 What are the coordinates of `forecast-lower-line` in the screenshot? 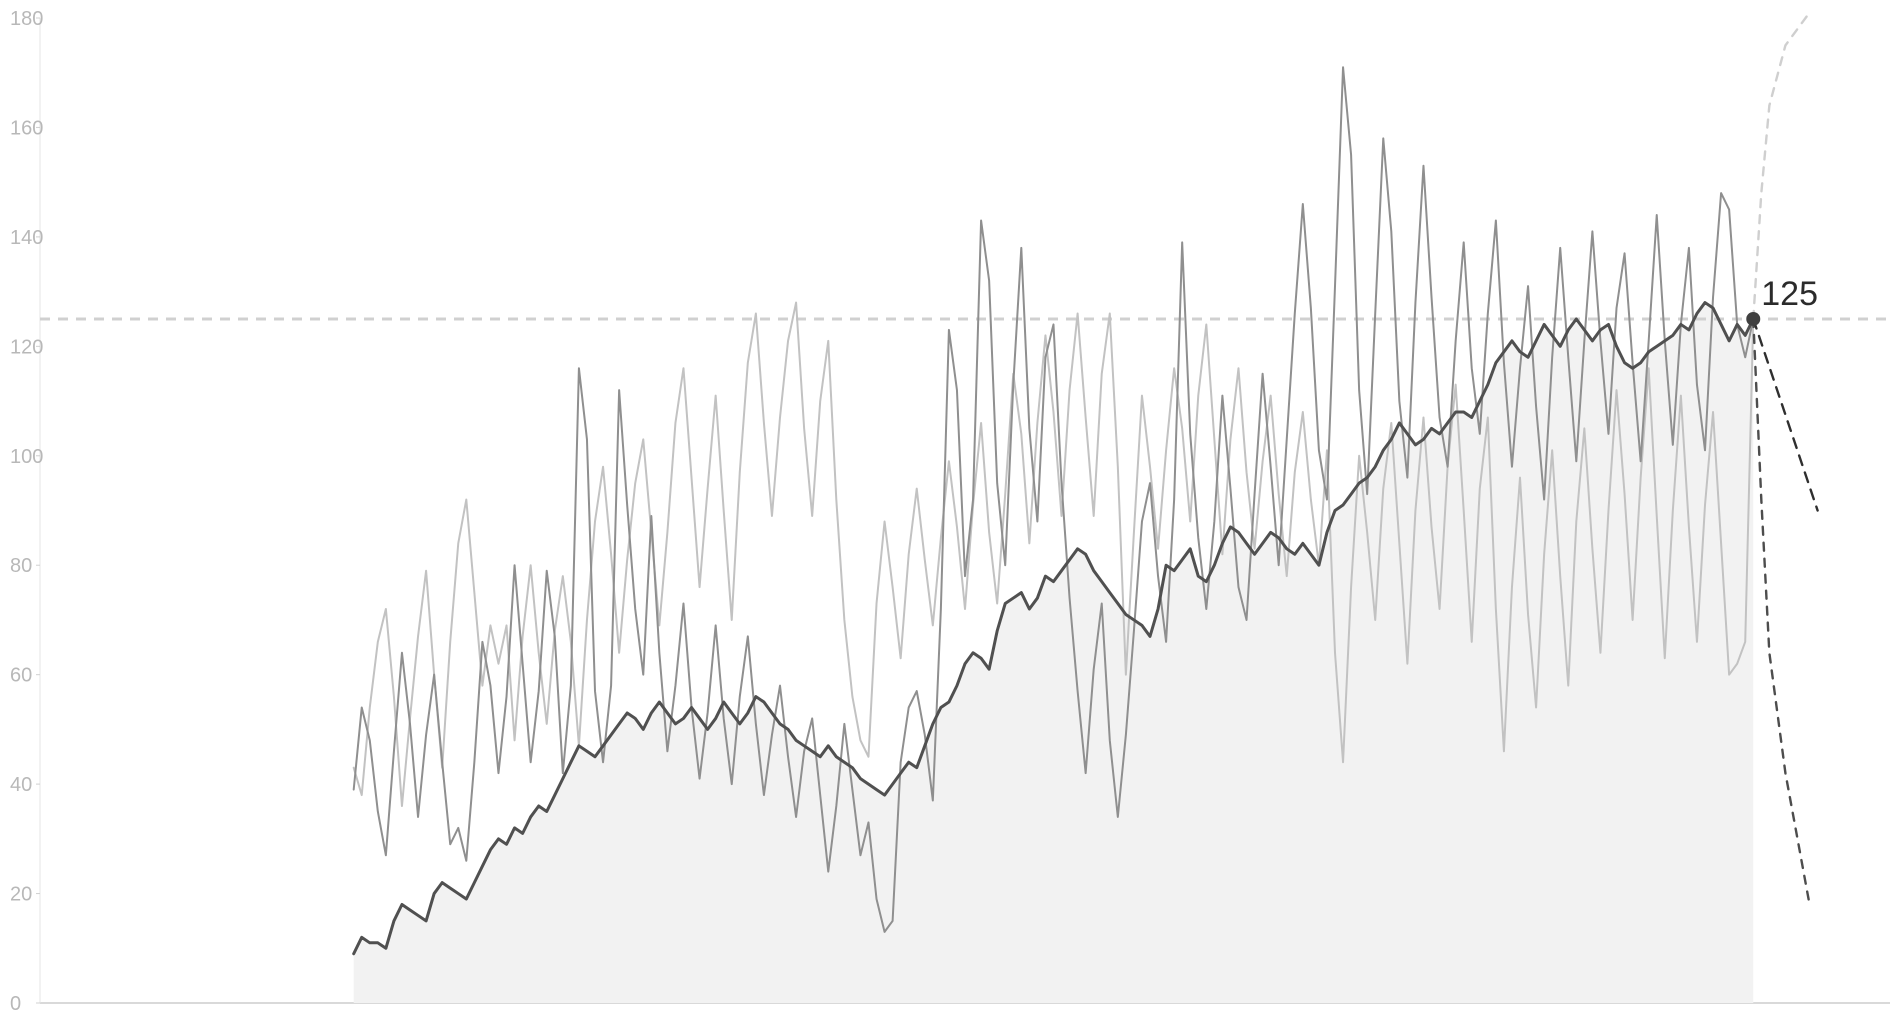 It's located at (1781, 611).